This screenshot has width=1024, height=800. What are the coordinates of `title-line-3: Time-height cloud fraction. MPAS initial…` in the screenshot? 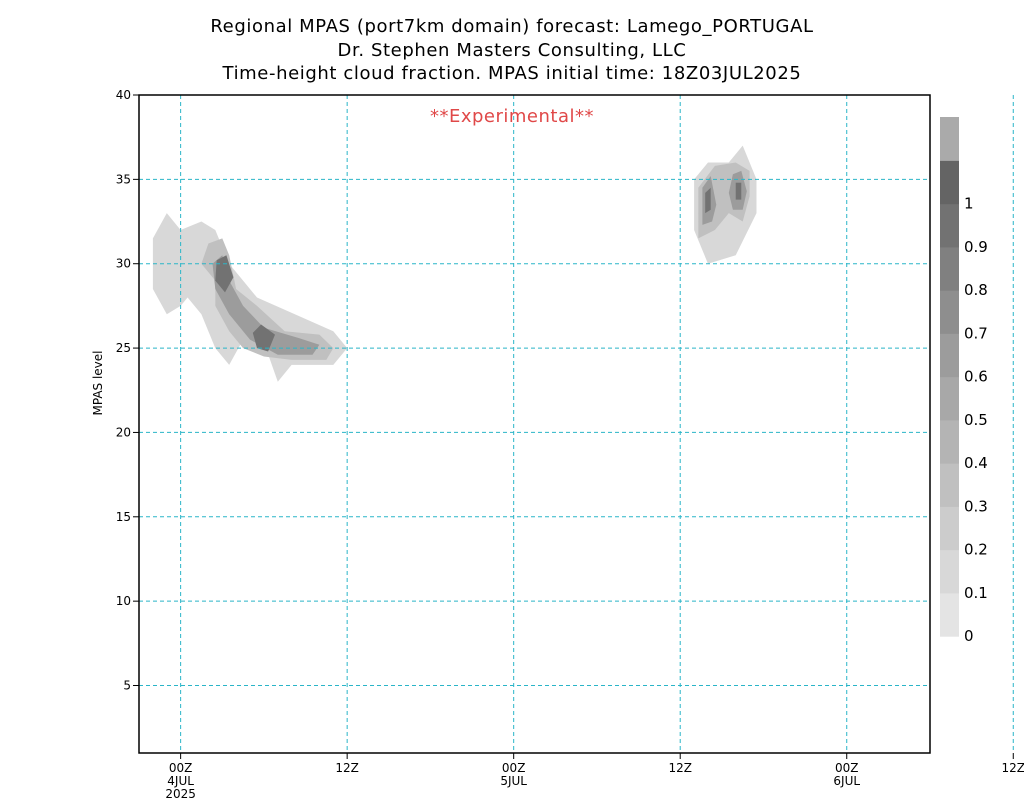 It's located at (512, 73).